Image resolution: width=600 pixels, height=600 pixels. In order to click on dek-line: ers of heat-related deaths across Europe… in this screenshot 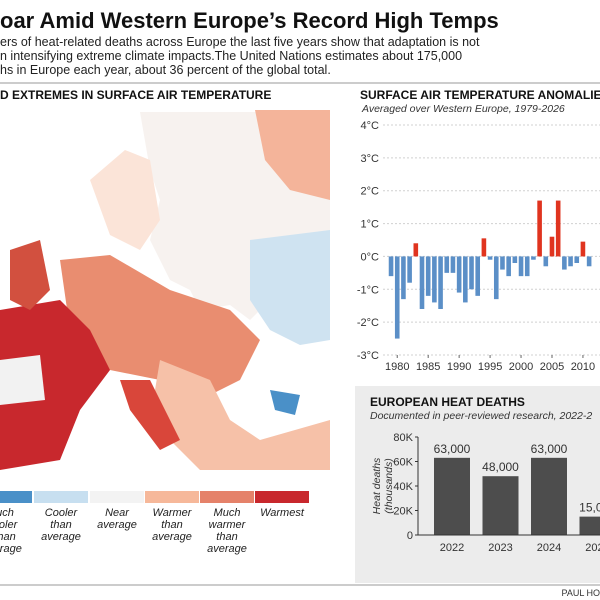, I will do `click(240, 42)`.